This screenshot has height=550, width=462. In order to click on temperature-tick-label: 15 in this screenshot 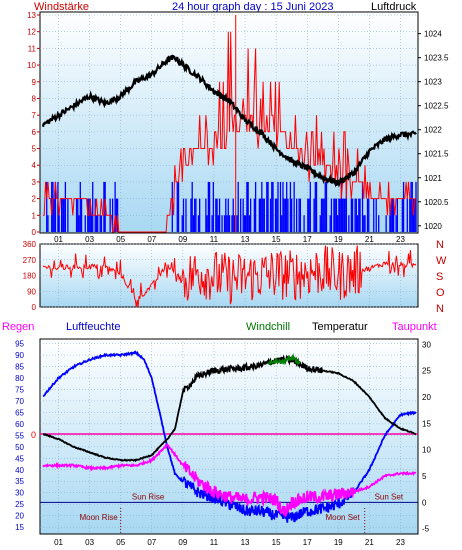, I will do `click(426, 423)`.